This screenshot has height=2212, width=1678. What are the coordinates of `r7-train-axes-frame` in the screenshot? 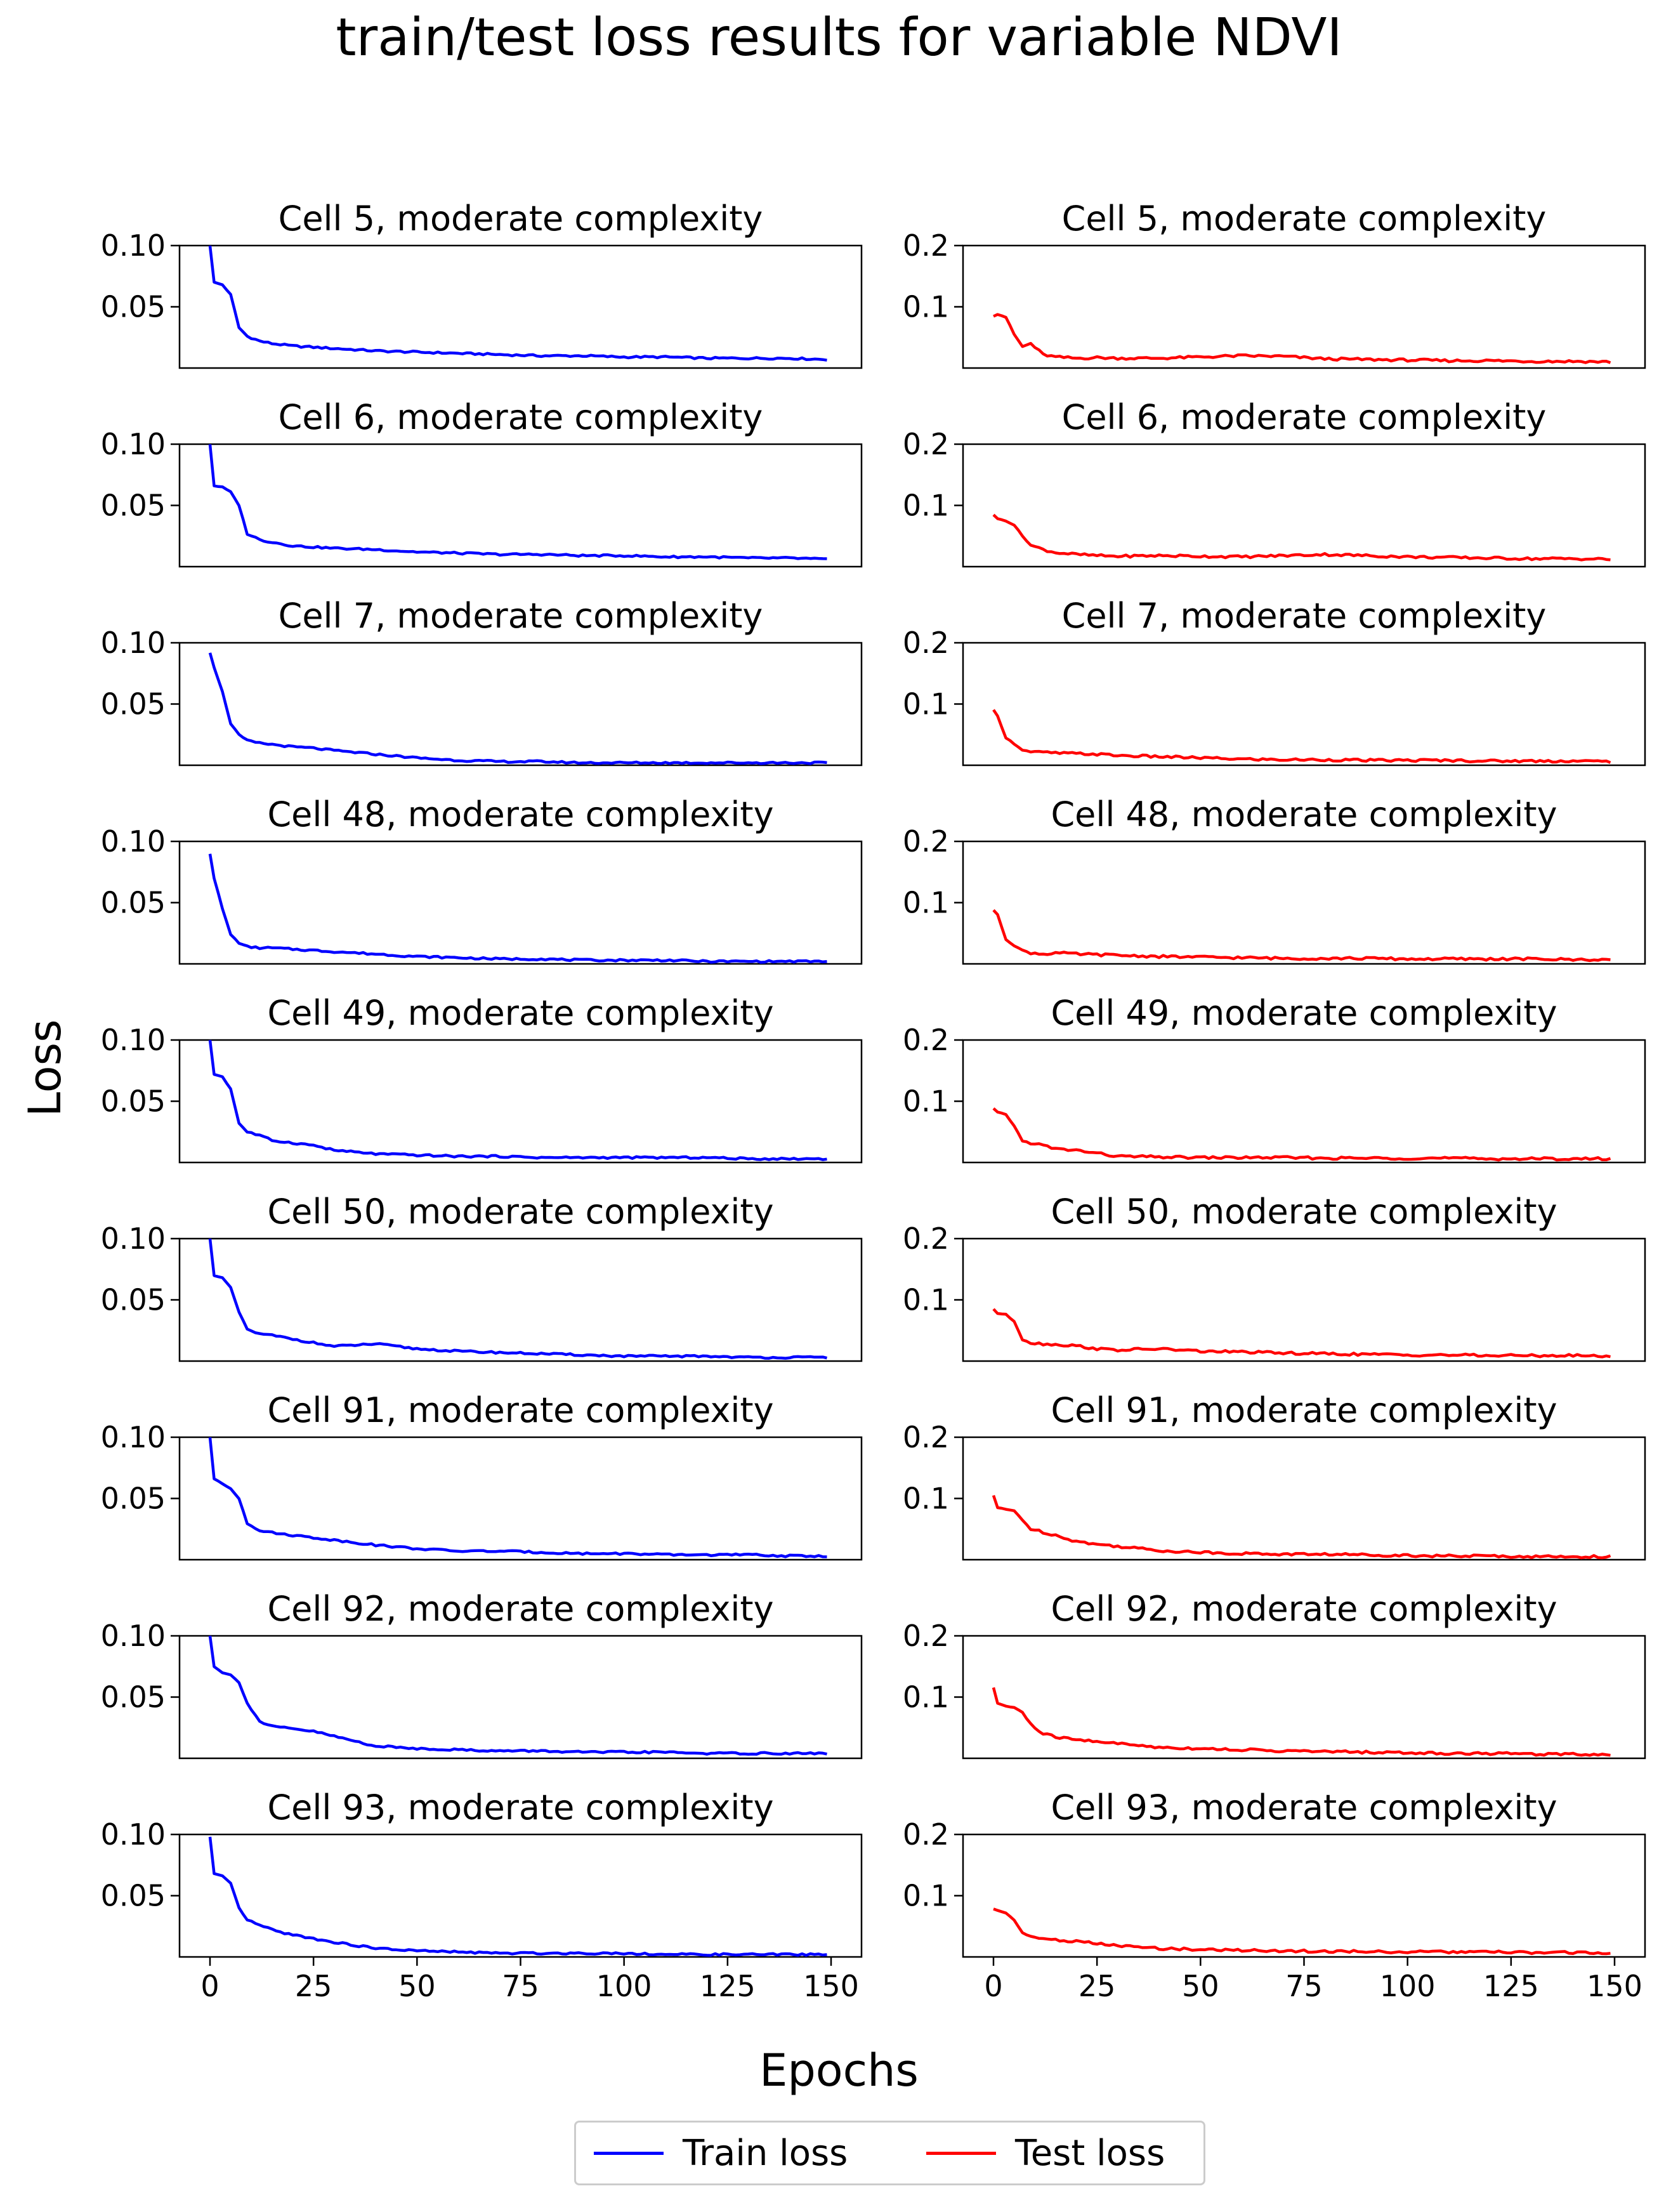 It's located at (520, 1697).